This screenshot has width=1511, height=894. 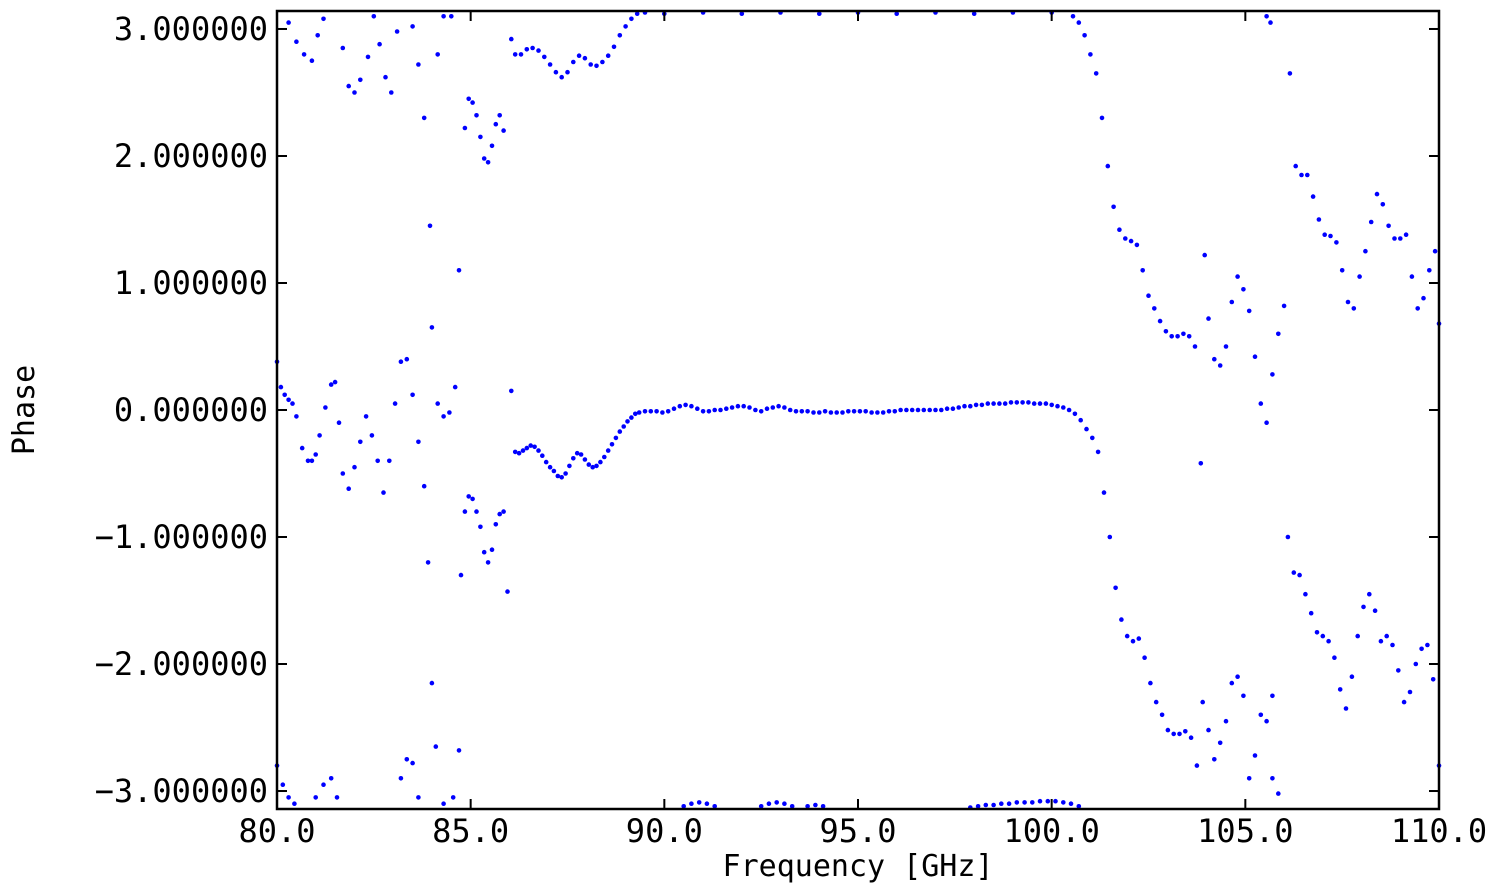 What do you see at coordinates (191, 410) in the screenshot?
I see `y-tick-label: 0.000000` at bounding box center [191, 410].